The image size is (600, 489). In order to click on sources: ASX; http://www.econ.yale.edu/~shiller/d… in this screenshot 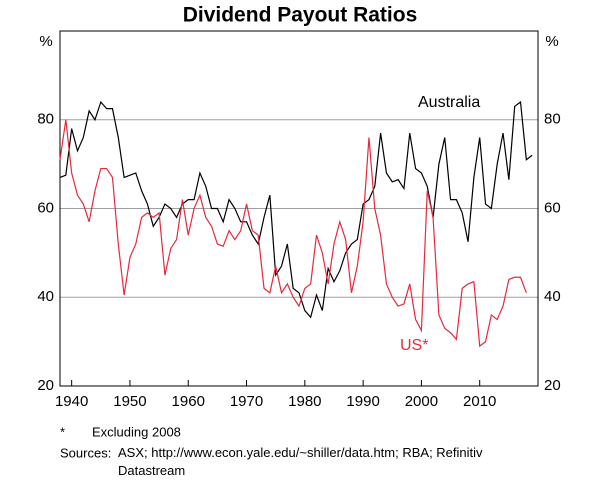, I will do `click(300, 461)`.